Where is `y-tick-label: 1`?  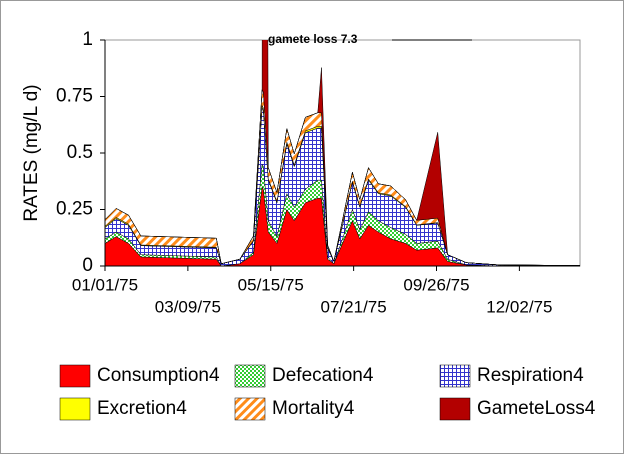
y-tick-label: 1 is located at coordinates (87, 39).